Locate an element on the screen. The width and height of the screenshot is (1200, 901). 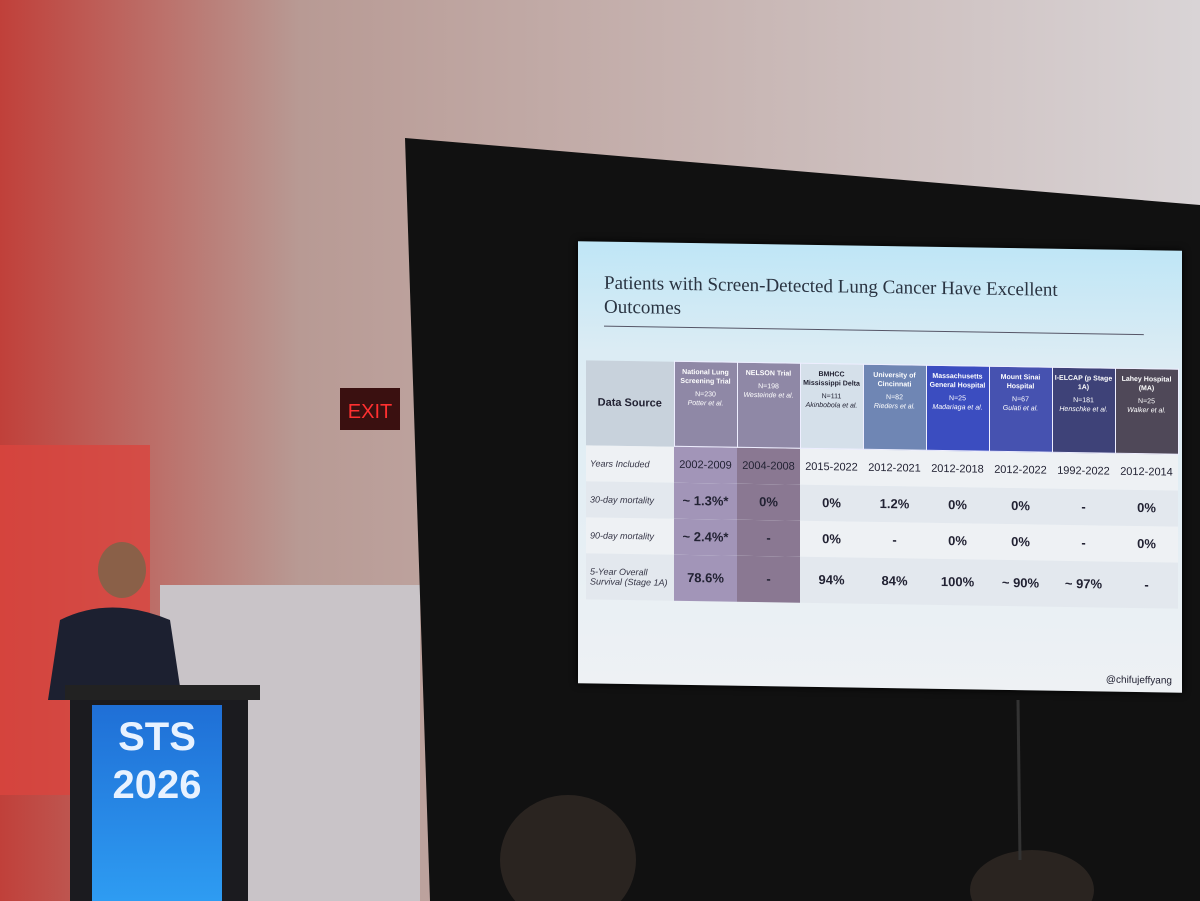
column-author: Akinbobola et al. is located at coordinates (831, 405).